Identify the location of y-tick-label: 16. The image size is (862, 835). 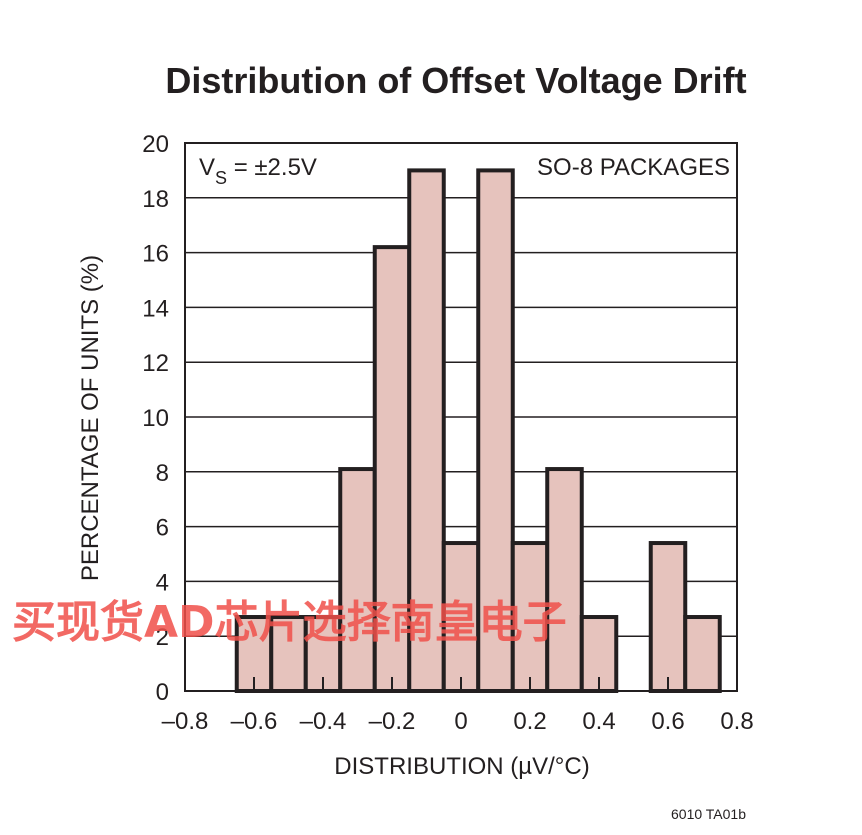
(155, 254).